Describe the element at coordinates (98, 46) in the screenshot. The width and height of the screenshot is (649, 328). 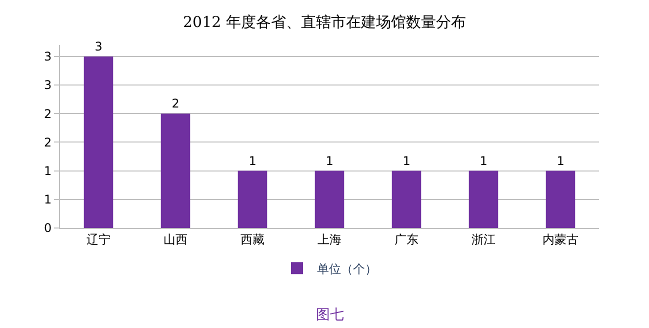
I see `data-label: 3` at that location.